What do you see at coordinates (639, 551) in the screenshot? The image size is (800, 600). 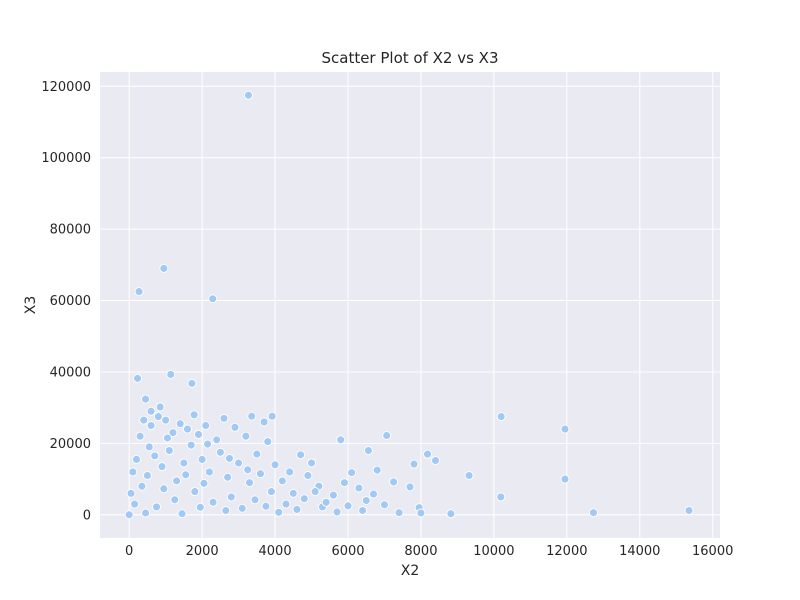 I see `x-tick-label: 14000` at bounding box center [639, 551].